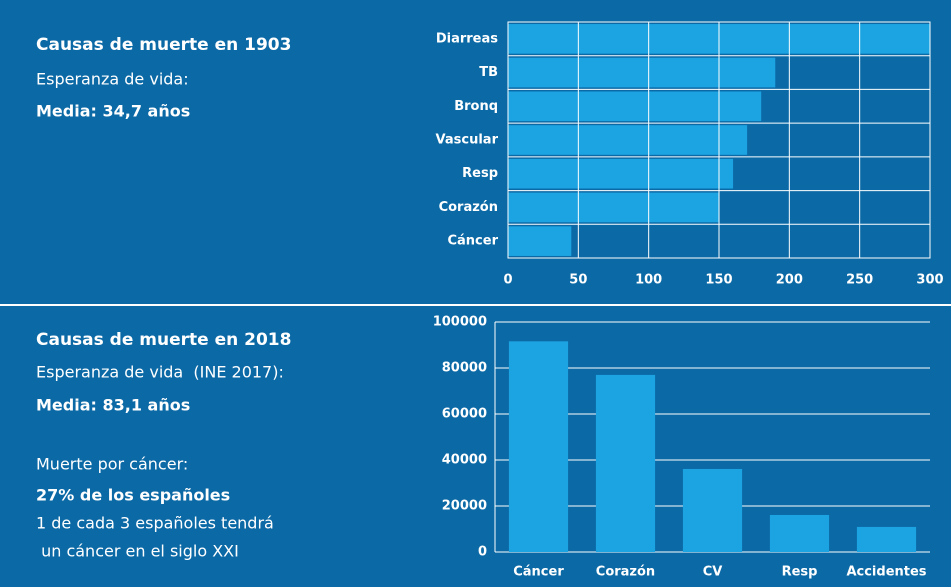 The height and width of the screenshot is (587, 951). I want to click on panel-line: Muerte por cáncer:, so click(112, 464).